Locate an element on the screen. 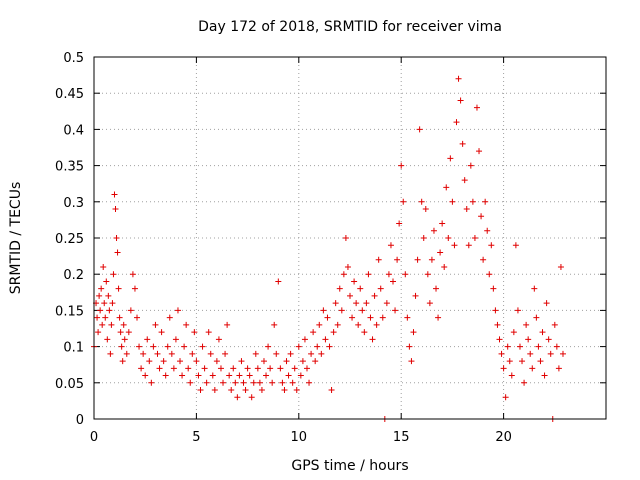  y-tick-label: 0.25 is located at coordinates (69, 239).